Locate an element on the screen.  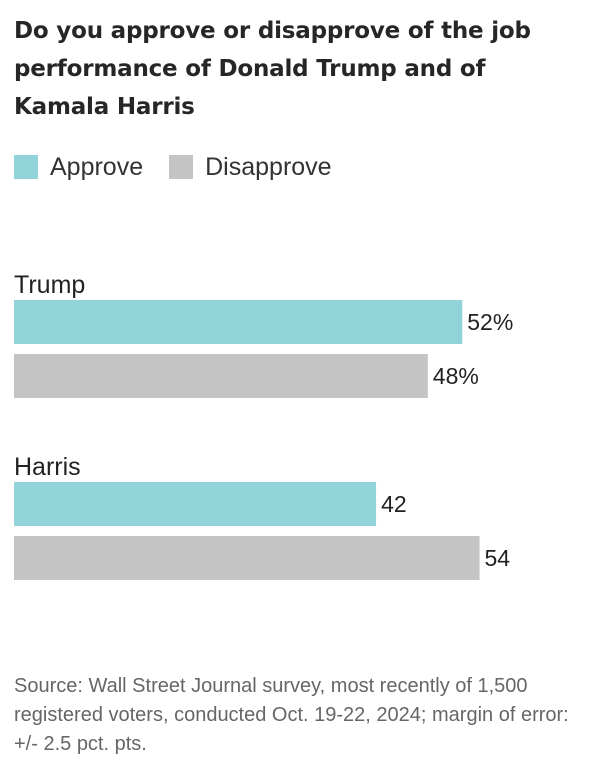
bar-harris-approve is located at coordinates (195, 504).